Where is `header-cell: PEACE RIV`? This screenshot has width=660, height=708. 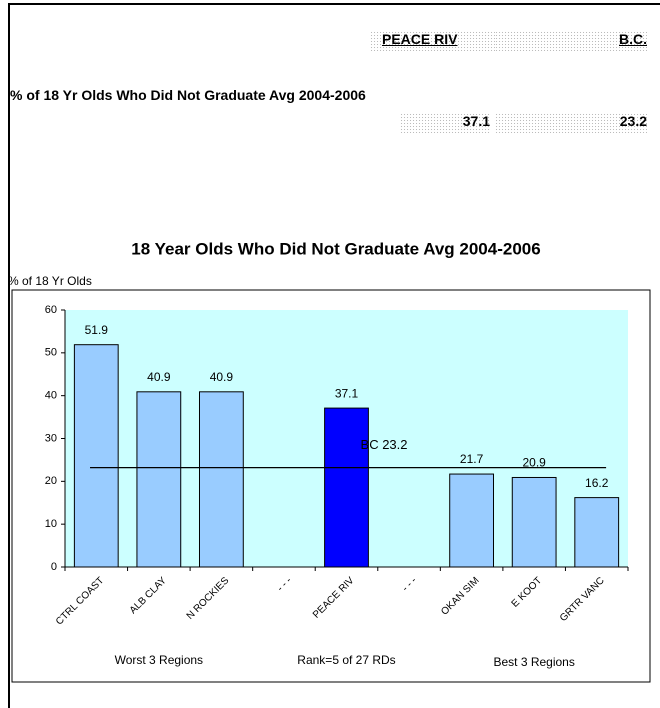 header-cell: PEACE RIV is located at coordinates (432, 41).